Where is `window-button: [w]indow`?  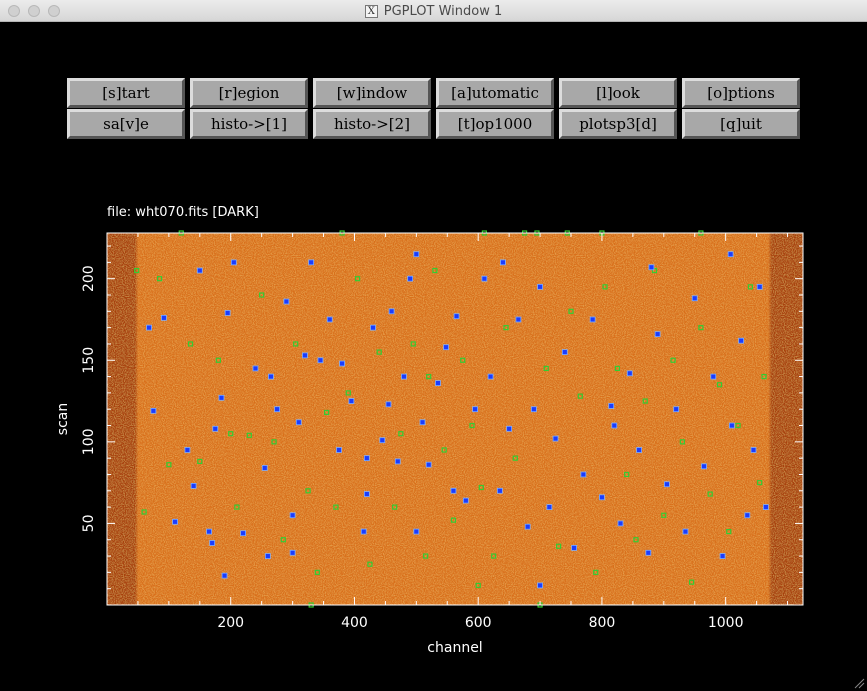 window-button: [w]indow is located at coordinates (372, 93).